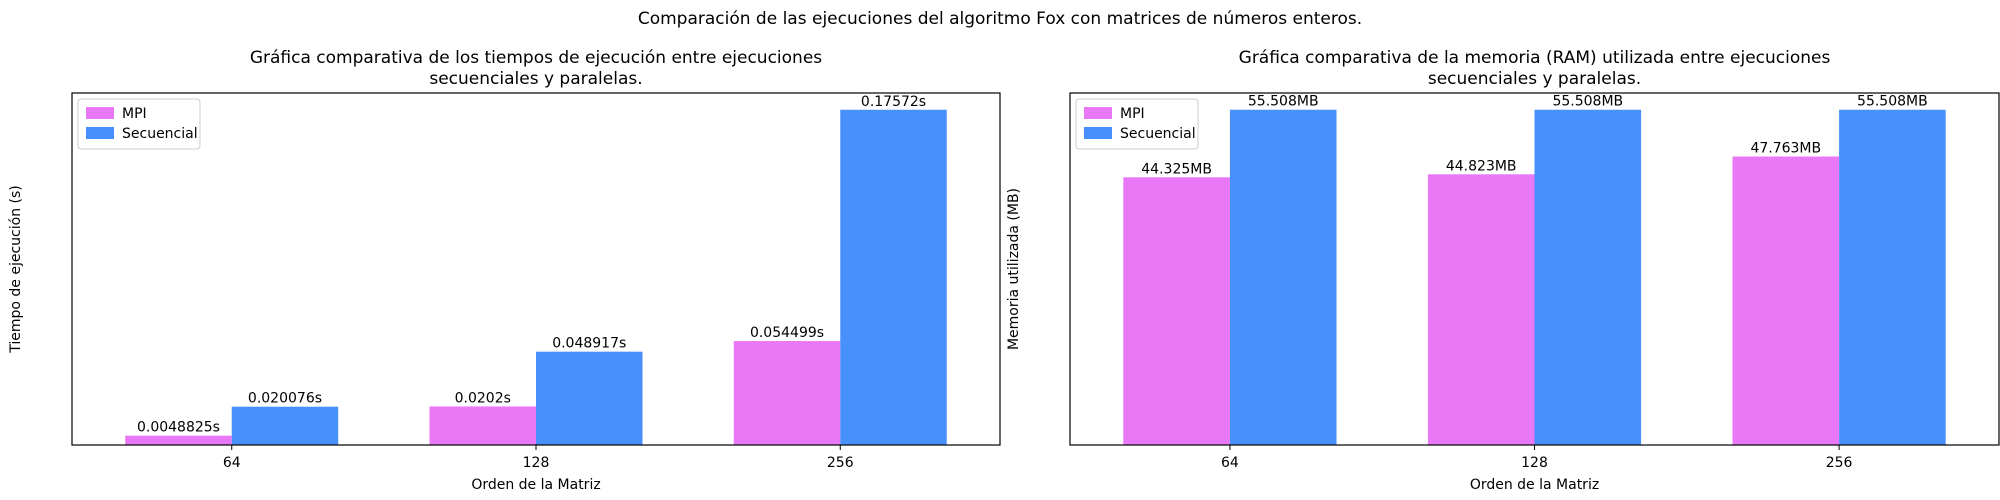 The width and height of the screenshot is (2000, 500). What do you see at coordinates (1481, 166) in the screenshot?
I see `data-label: 44.823MB` at bounding box center [1481, 166].